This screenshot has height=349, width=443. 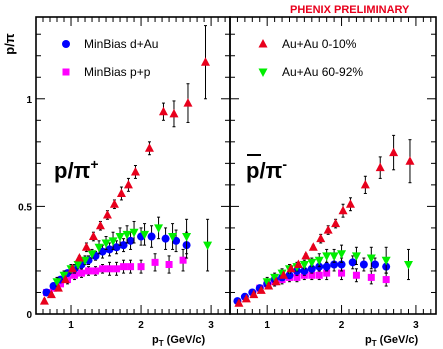 I want to click on legend-label: Au+Au 0-10%, so click(x=319, y=44).